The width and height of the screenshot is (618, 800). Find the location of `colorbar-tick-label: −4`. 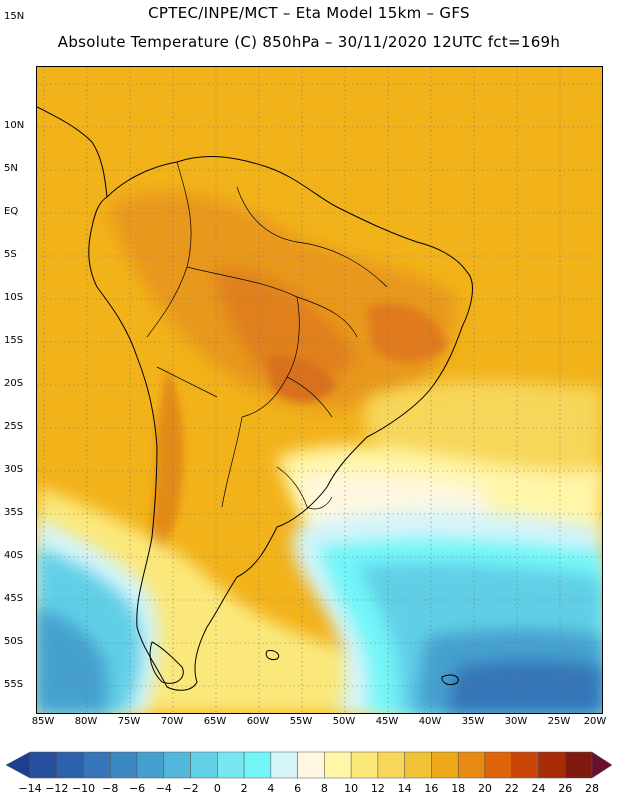

colorbar-tick-label: −4 is located at coordinates (163, 788).